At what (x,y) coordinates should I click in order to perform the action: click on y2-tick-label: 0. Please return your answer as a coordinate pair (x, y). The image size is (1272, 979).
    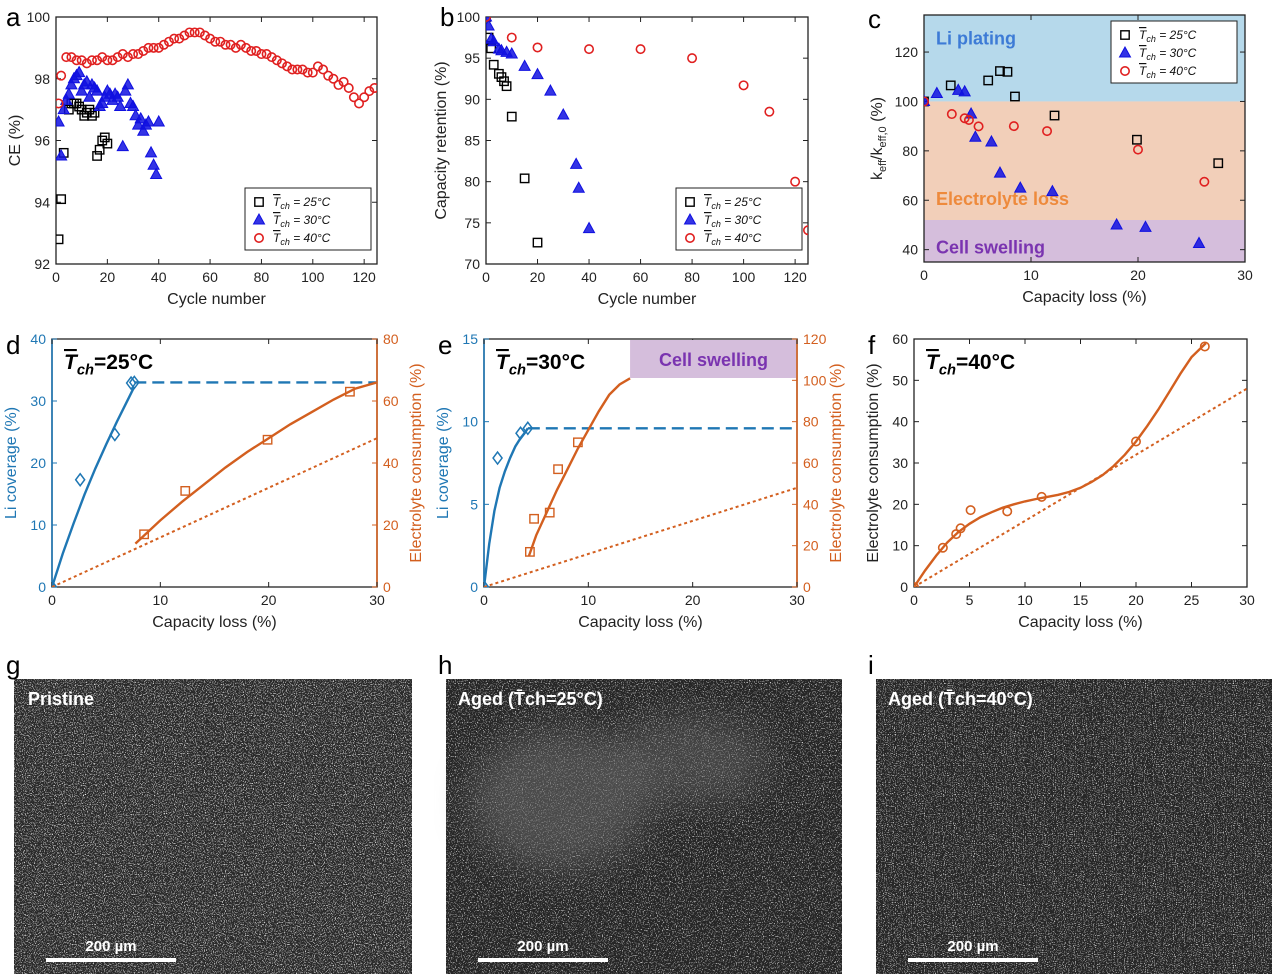
    Looking at the image, I should click on (807, 587).